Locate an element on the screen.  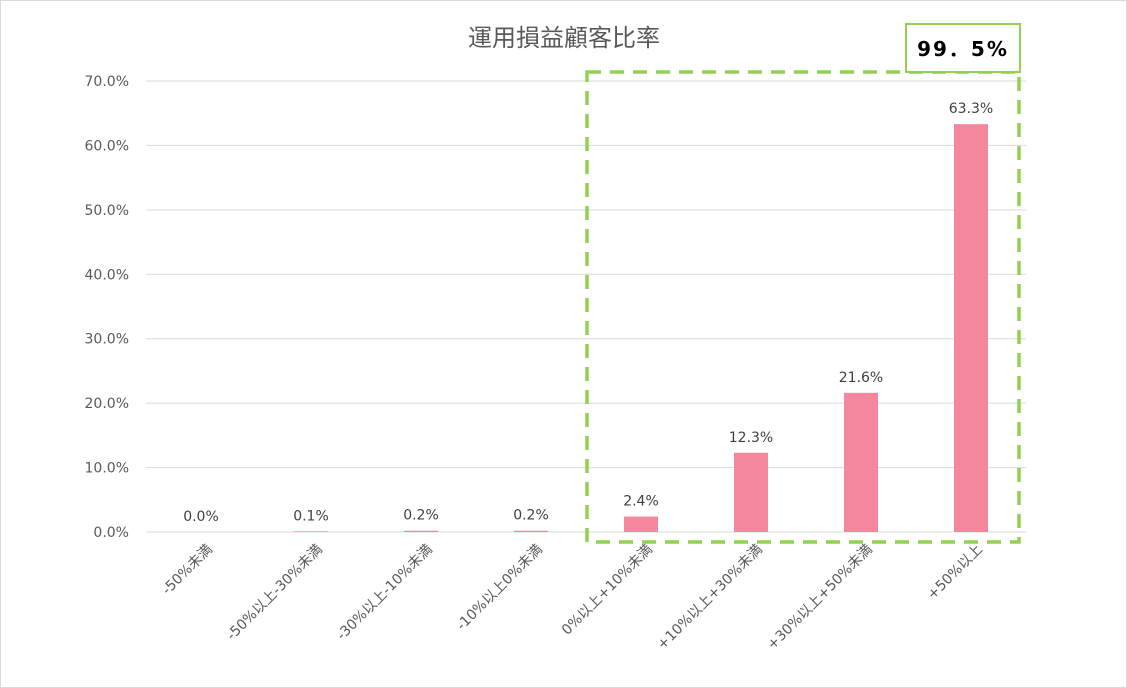
highlight-callout-text: 99．5% is located at coordinates (963, 49).